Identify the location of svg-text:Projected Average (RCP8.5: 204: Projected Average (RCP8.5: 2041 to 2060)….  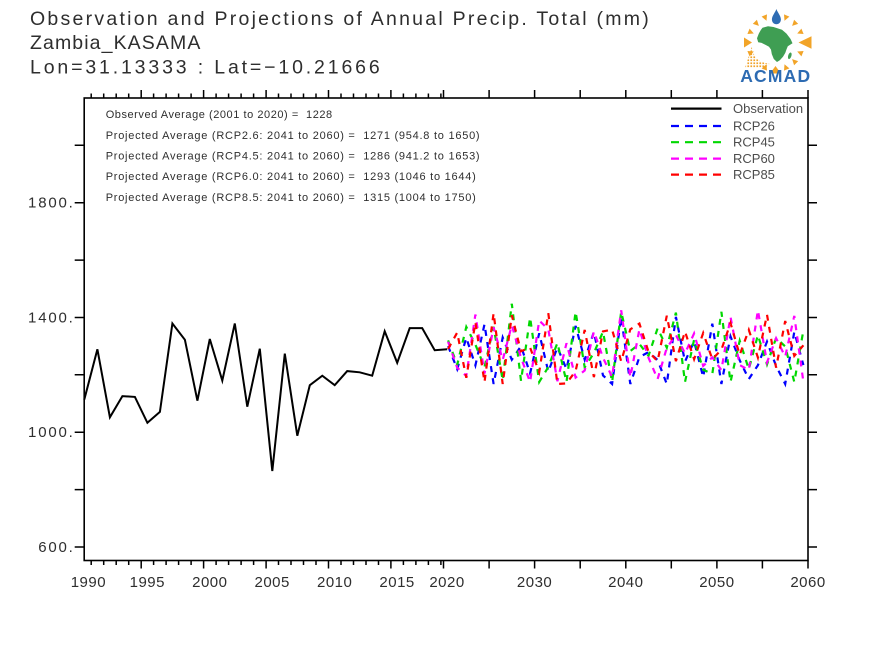
(291, 198).